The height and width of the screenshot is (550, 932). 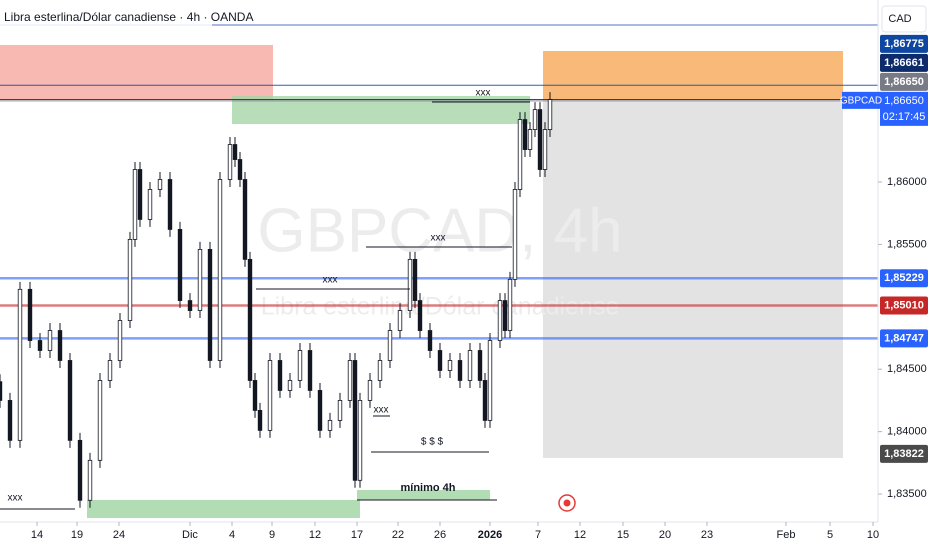 What do you see at coordinates (232, 535) in the screenshot?
I see `x-tick-label: 4` at bounding box center [232, 535].